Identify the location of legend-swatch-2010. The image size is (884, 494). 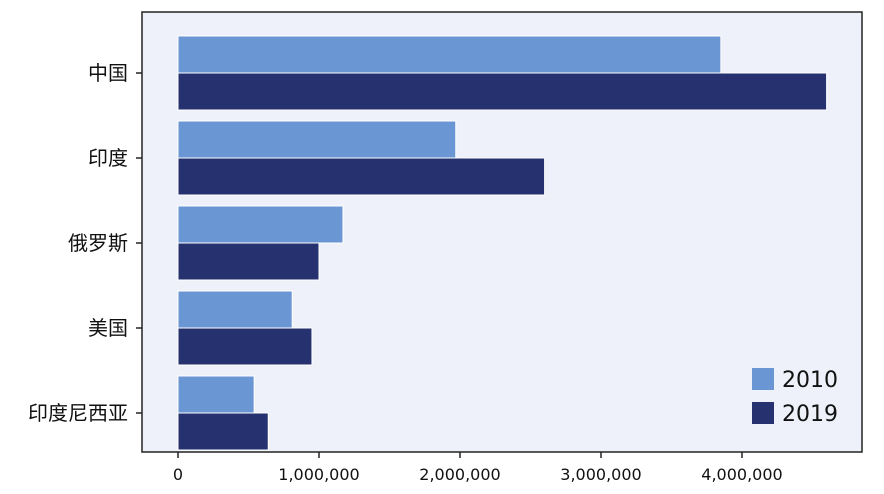
(763, 379).